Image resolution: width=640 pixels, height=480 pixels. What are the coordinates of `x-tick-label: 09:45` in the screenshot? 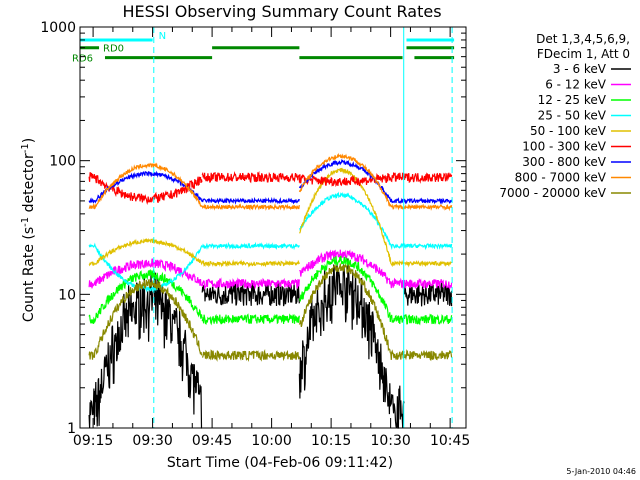 It's located at (212, 441).